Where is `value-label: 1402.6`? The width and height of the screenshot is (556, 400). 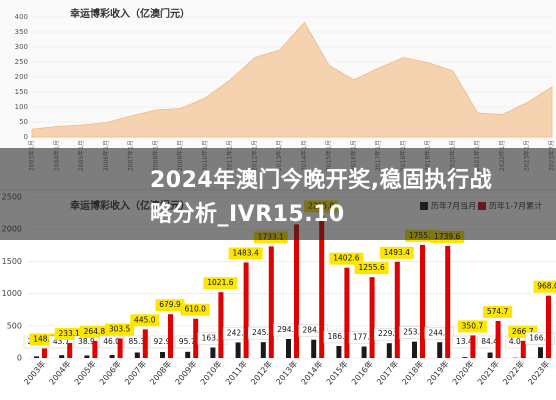
value-label: 1402.6 is located at coordinates (346, 258).